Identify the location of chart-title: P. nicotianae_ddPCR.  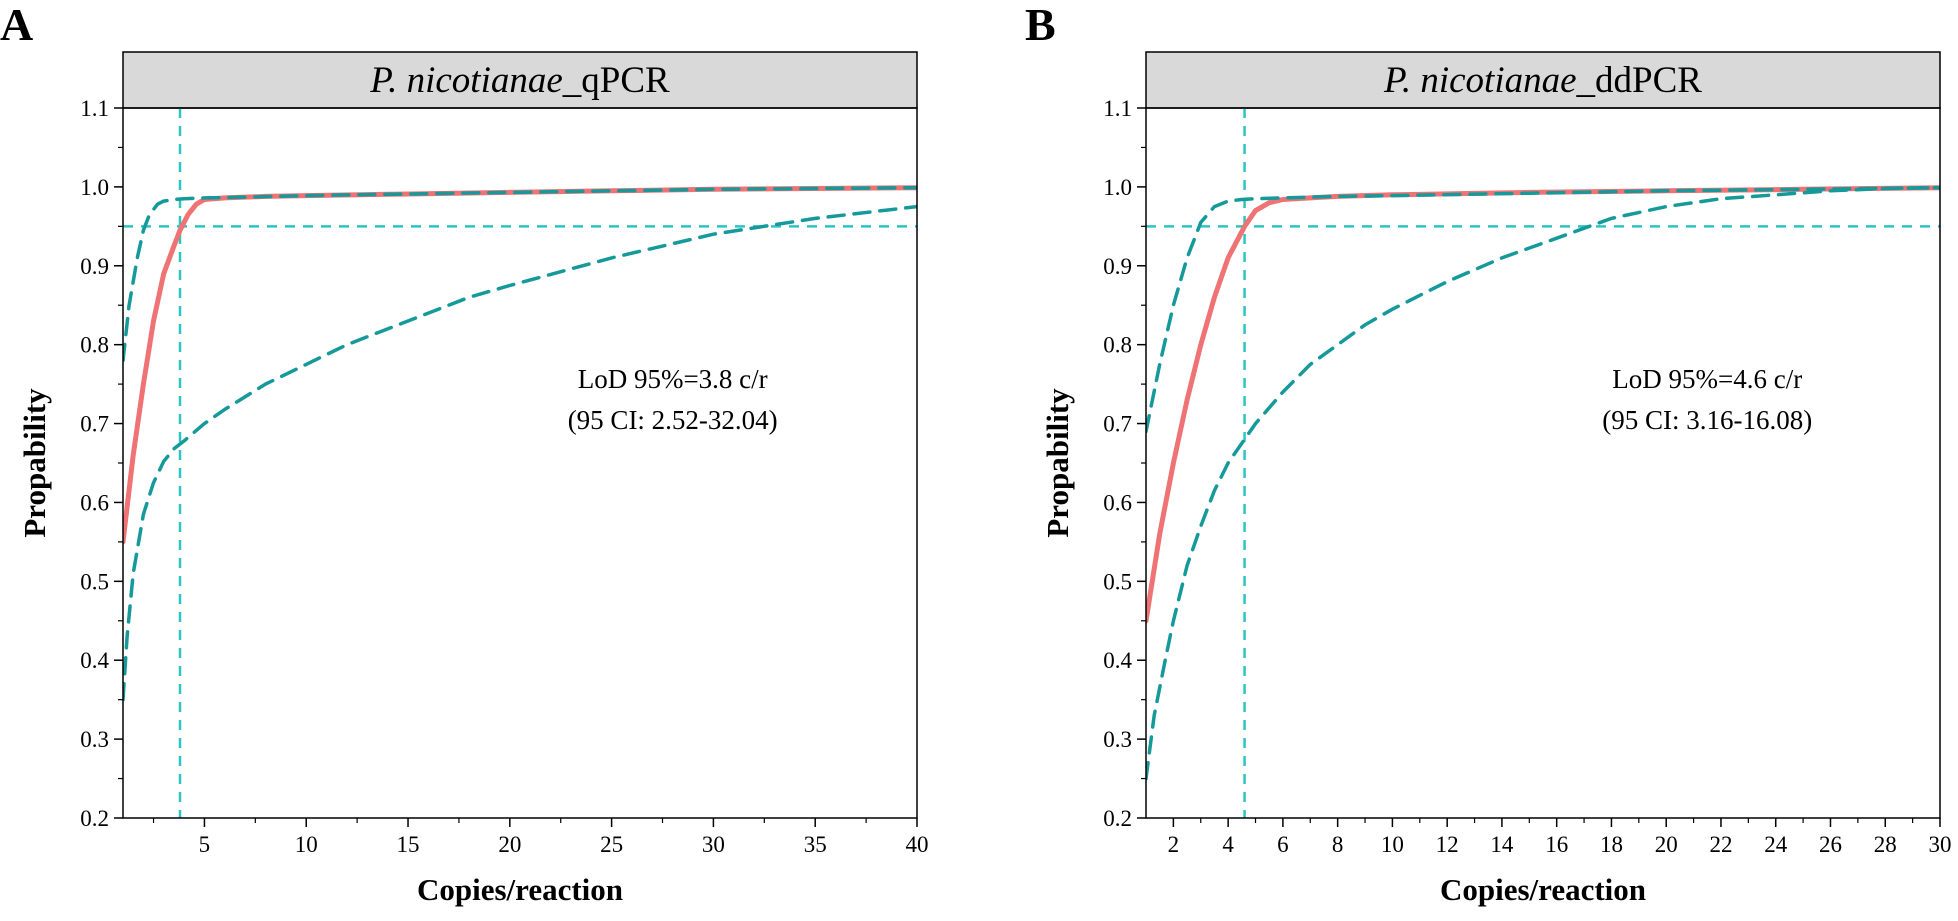
(1542, 80).